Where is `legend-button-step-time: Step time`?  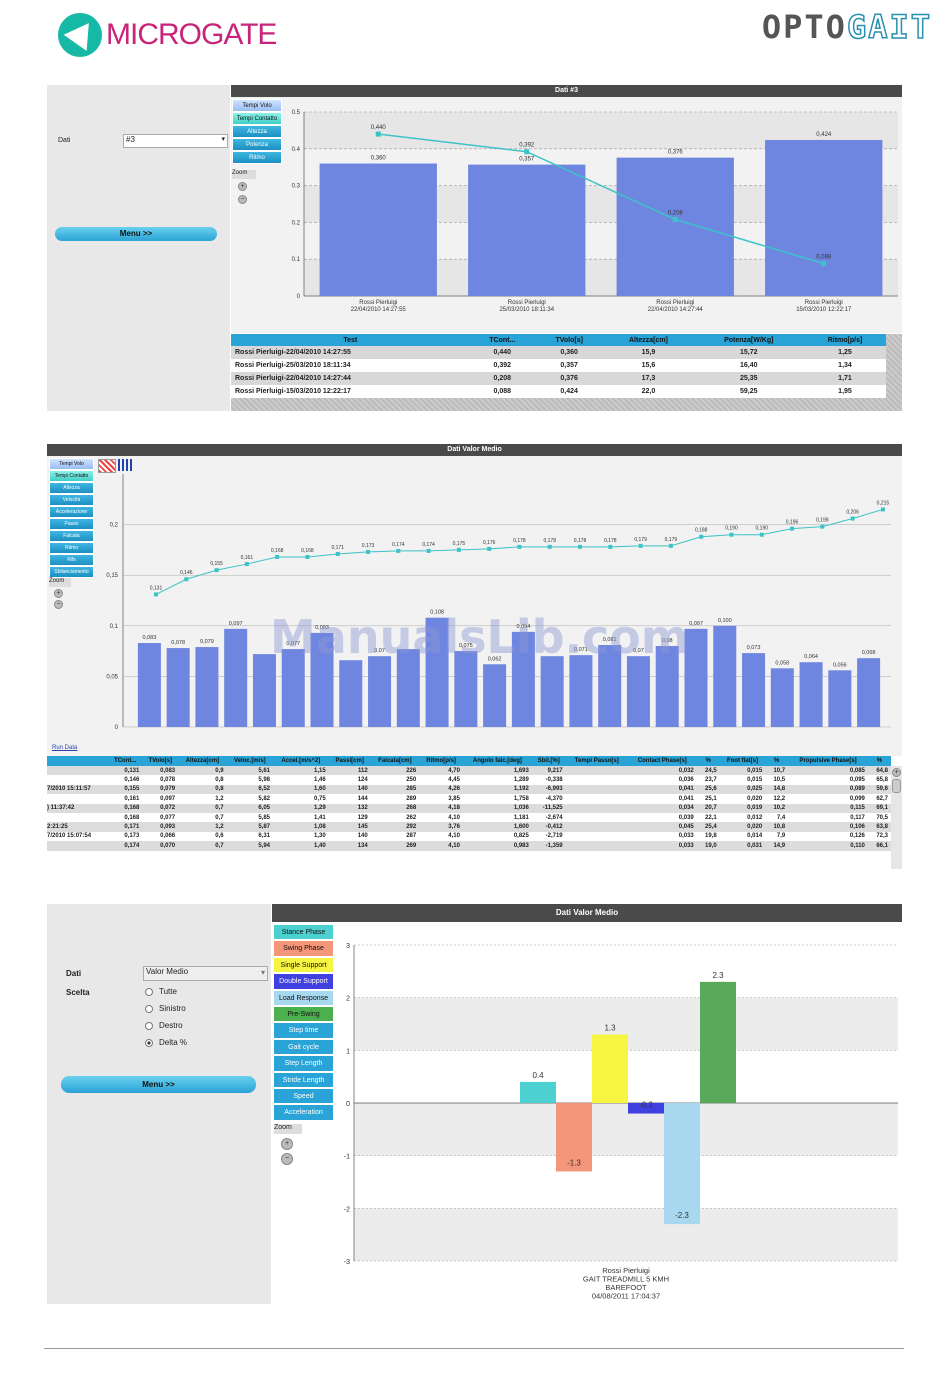
legend-button-step-time: Step time is located at coordinates (303, 1030).